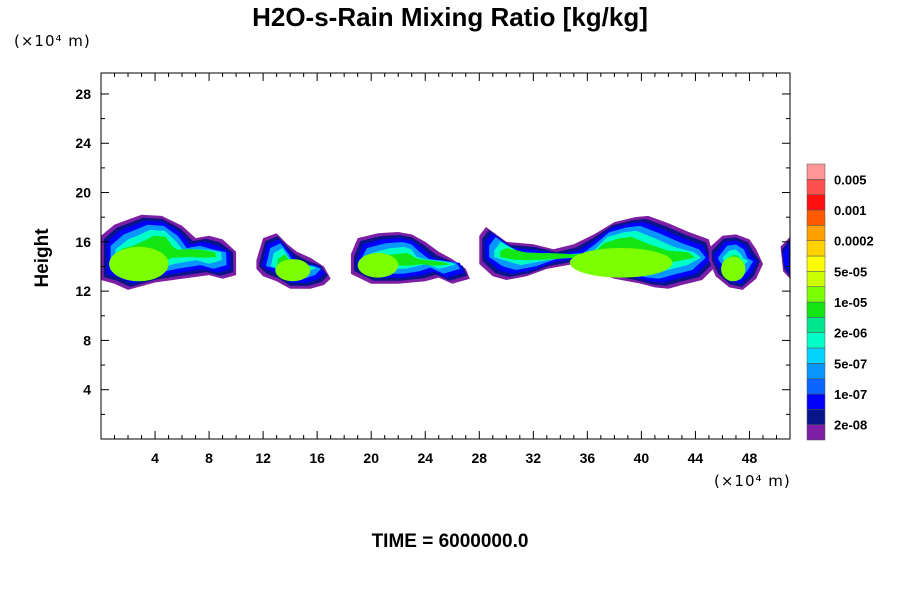 The width and height of the screenshot is (900, 600). What do you see at coordinates (850, 363) in the screenshot?
I see `colorbar-label: 5e-07` at bounding box center [850, 363].